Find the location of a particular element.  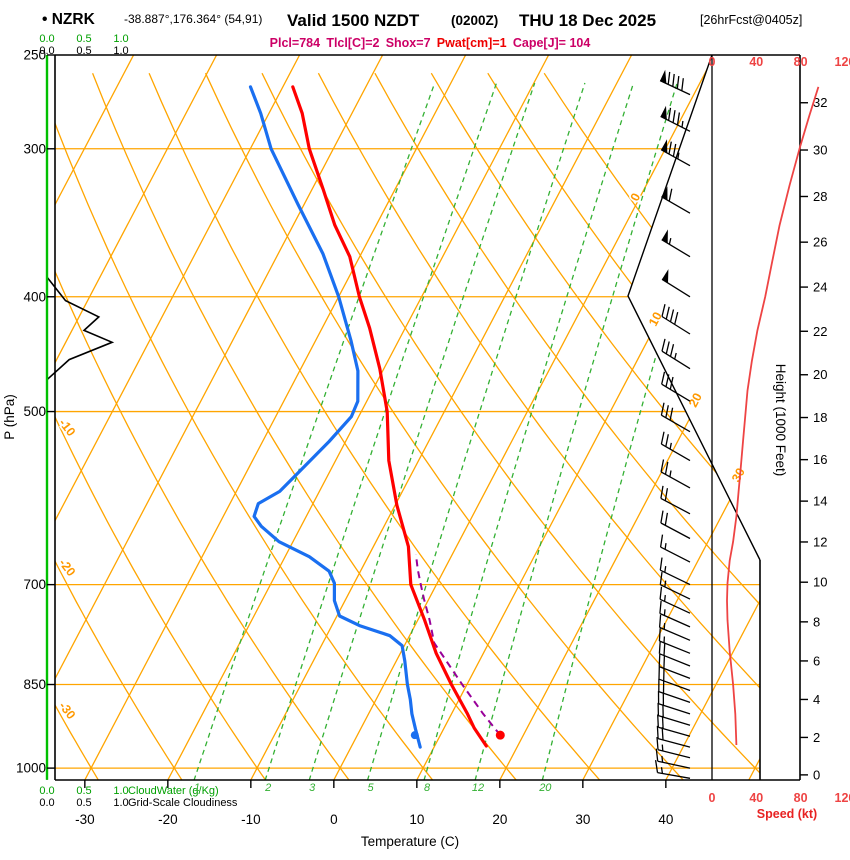

valid-date: THU 18 Dec 2025 is located at coordinates (587, 20).